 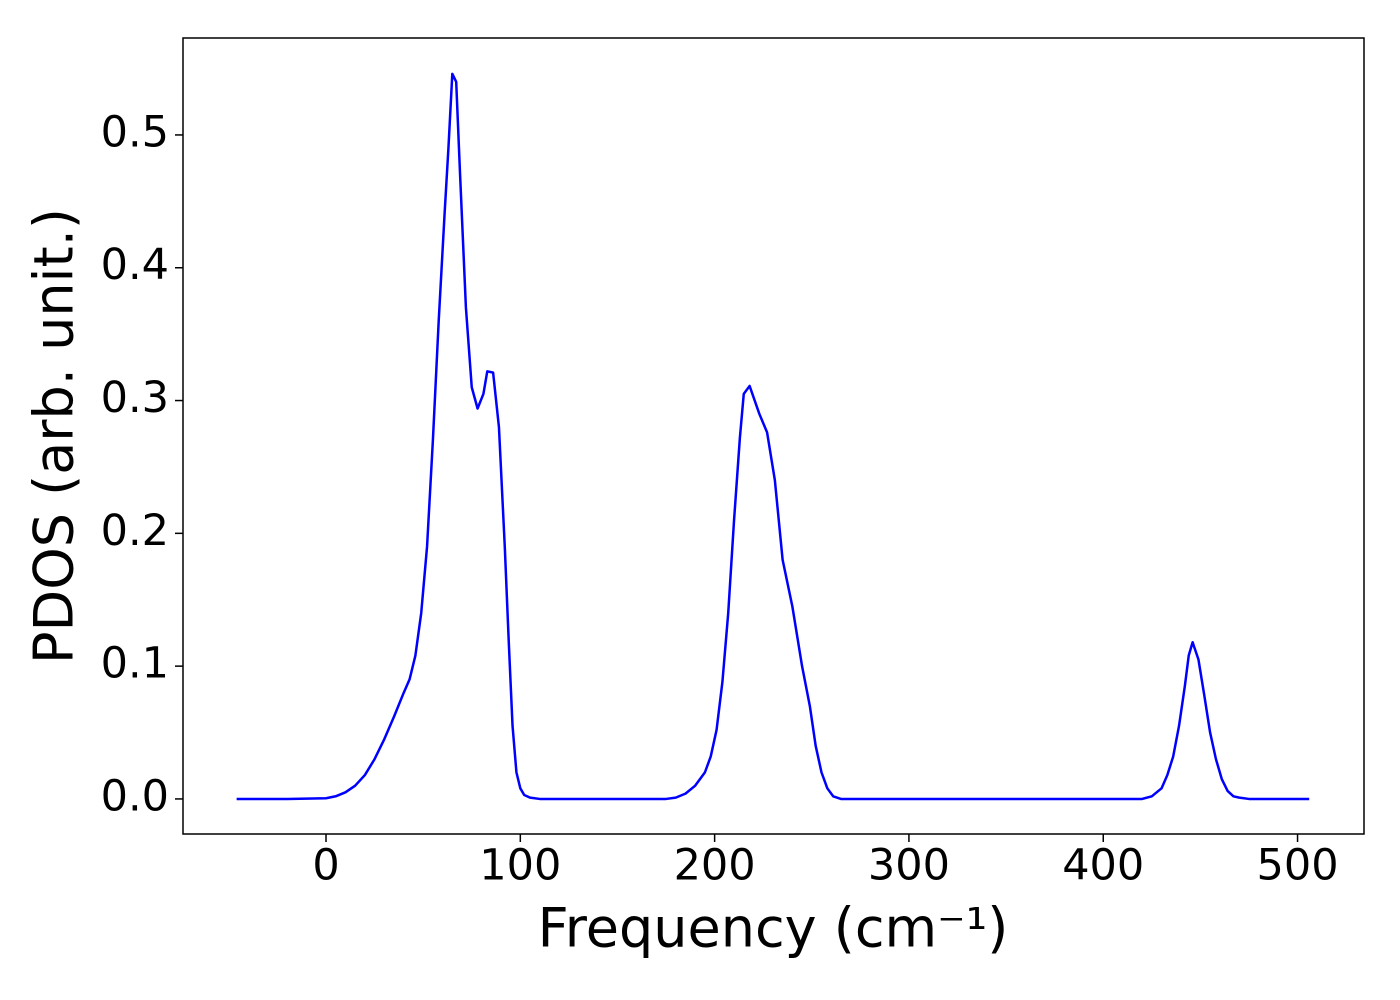 What do you see at coordinates (135, 796) in the screenshot?
I see `y-tick-label: 0.0` at bounding box center [135, 796].